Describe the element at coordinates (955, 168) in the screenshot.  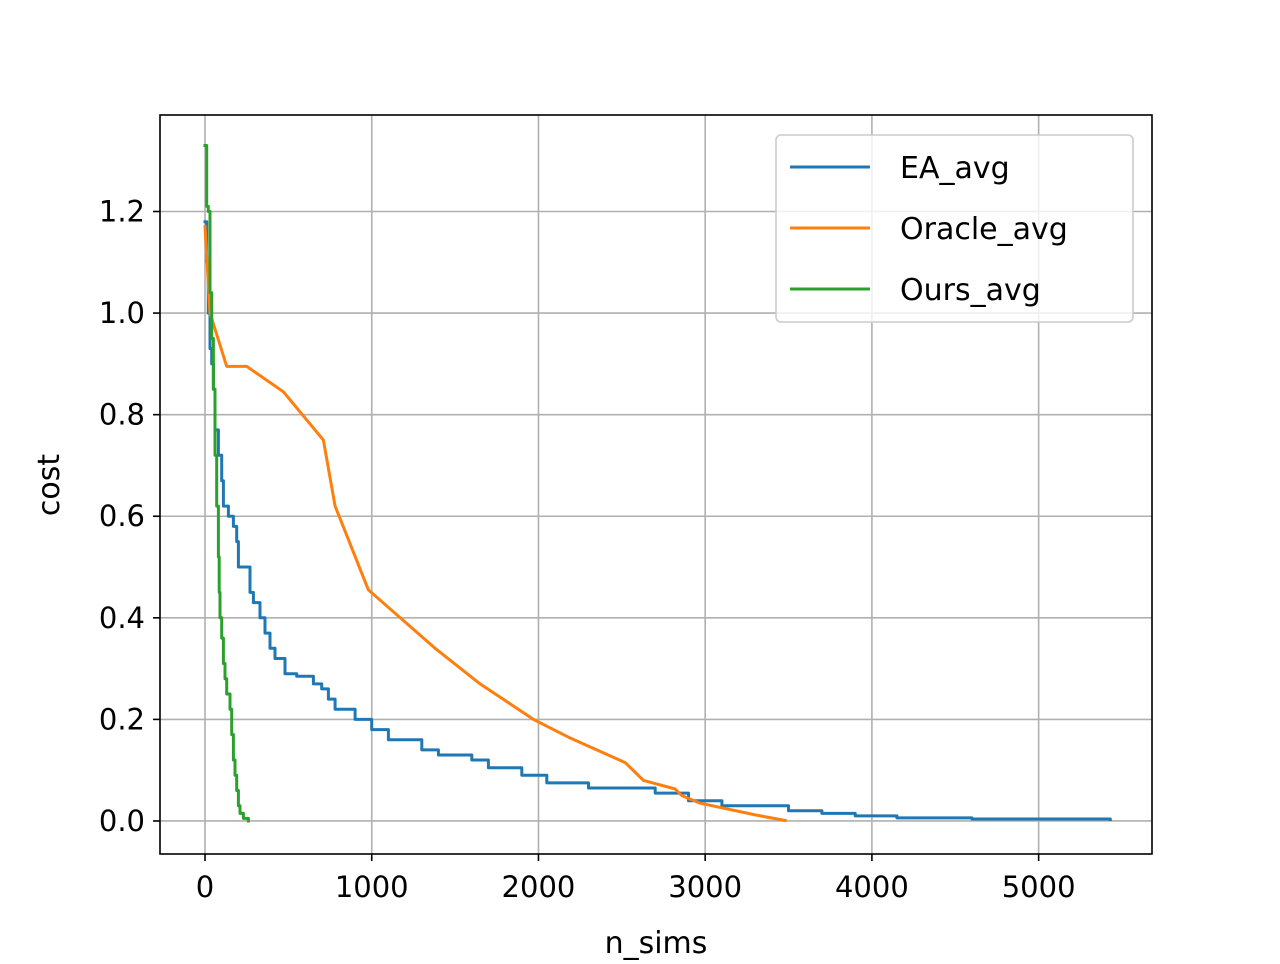
I see `legend-label-ea-avg: EA_avg` at that location.